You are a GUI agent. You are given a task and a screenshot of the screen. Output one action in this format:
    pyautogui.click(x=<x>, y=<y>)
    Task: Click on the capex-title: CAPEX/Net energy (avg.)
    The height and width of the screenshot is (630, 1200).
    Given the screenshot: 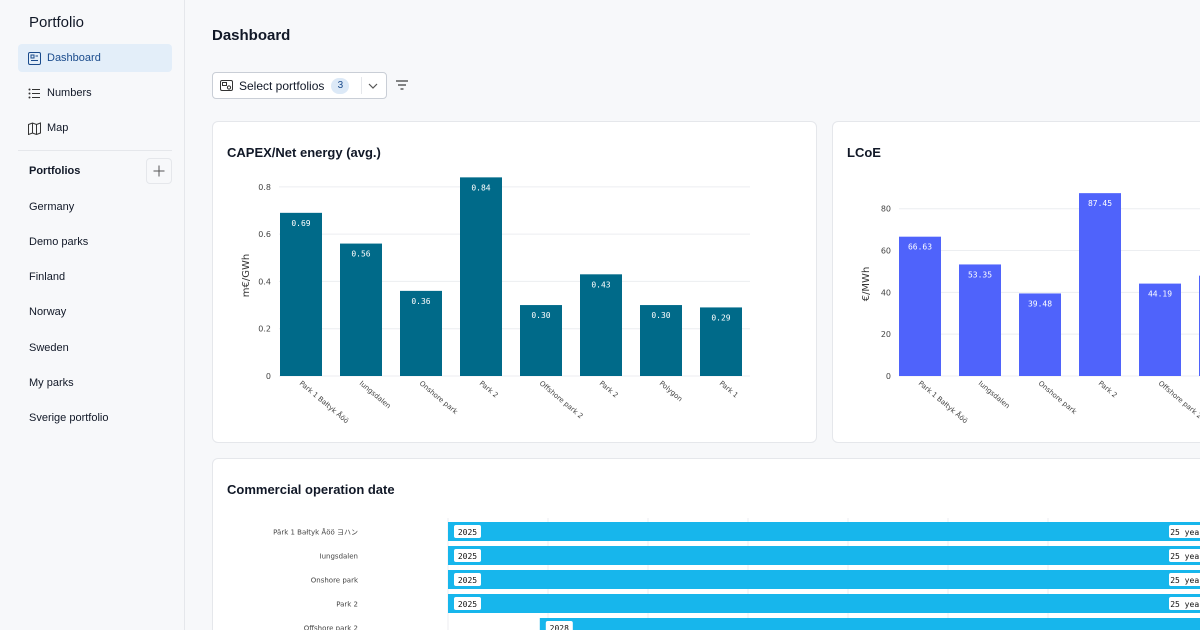 What is the action you would take?
    pyautogui.click(x=304, y=152)
    